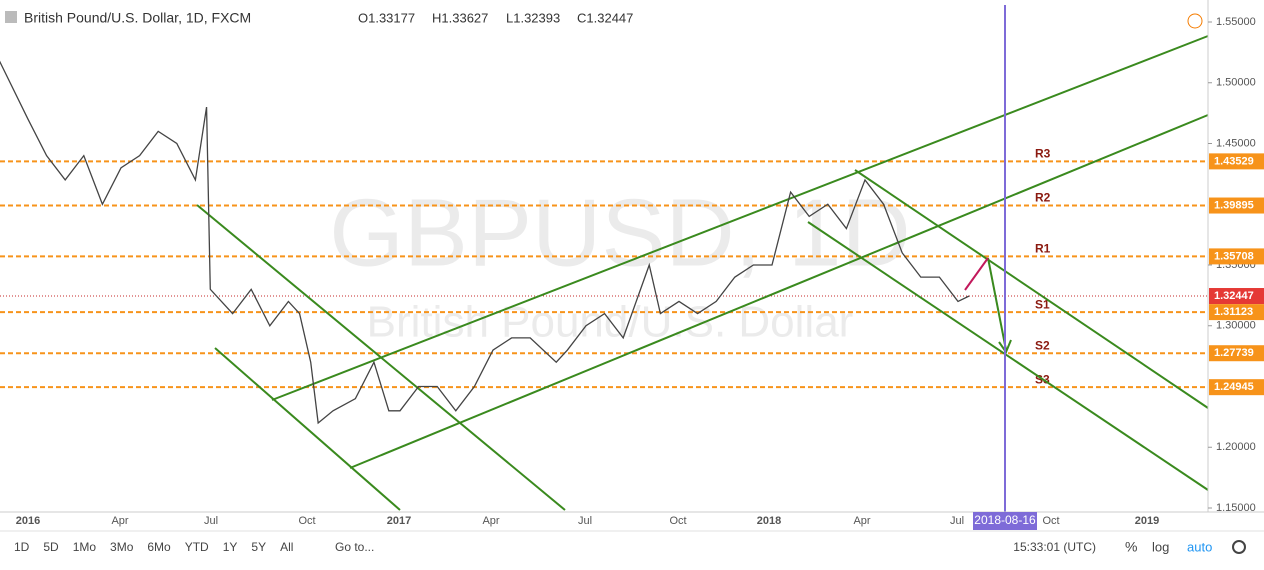  What do you see at coordinates (122, 547) in the screenshot?
I see `range-button: 3Mo` at bounding box center [122, 547].